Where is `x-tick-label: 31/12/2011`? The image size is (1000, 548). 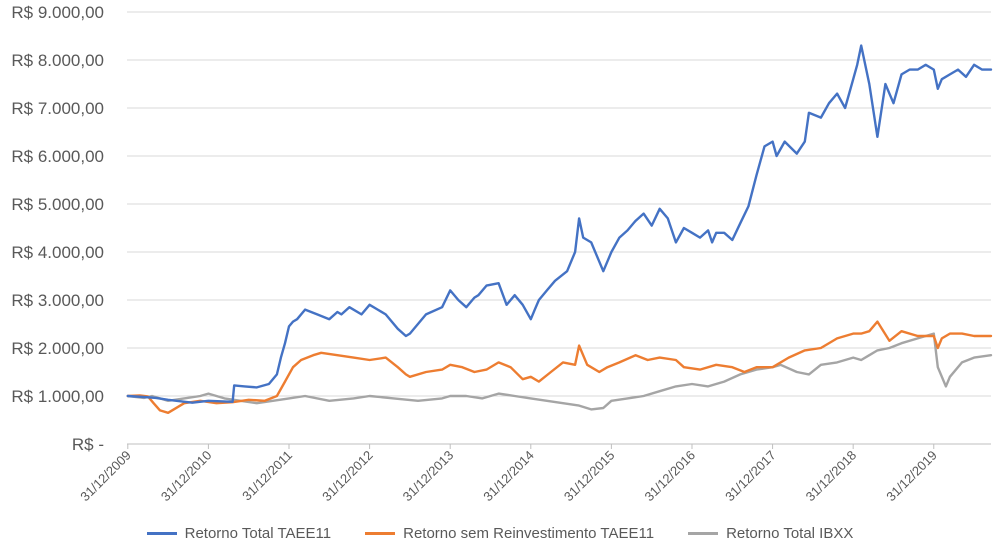 x-tick-label: 31/12/2011 is located at coordinates (267, 476).